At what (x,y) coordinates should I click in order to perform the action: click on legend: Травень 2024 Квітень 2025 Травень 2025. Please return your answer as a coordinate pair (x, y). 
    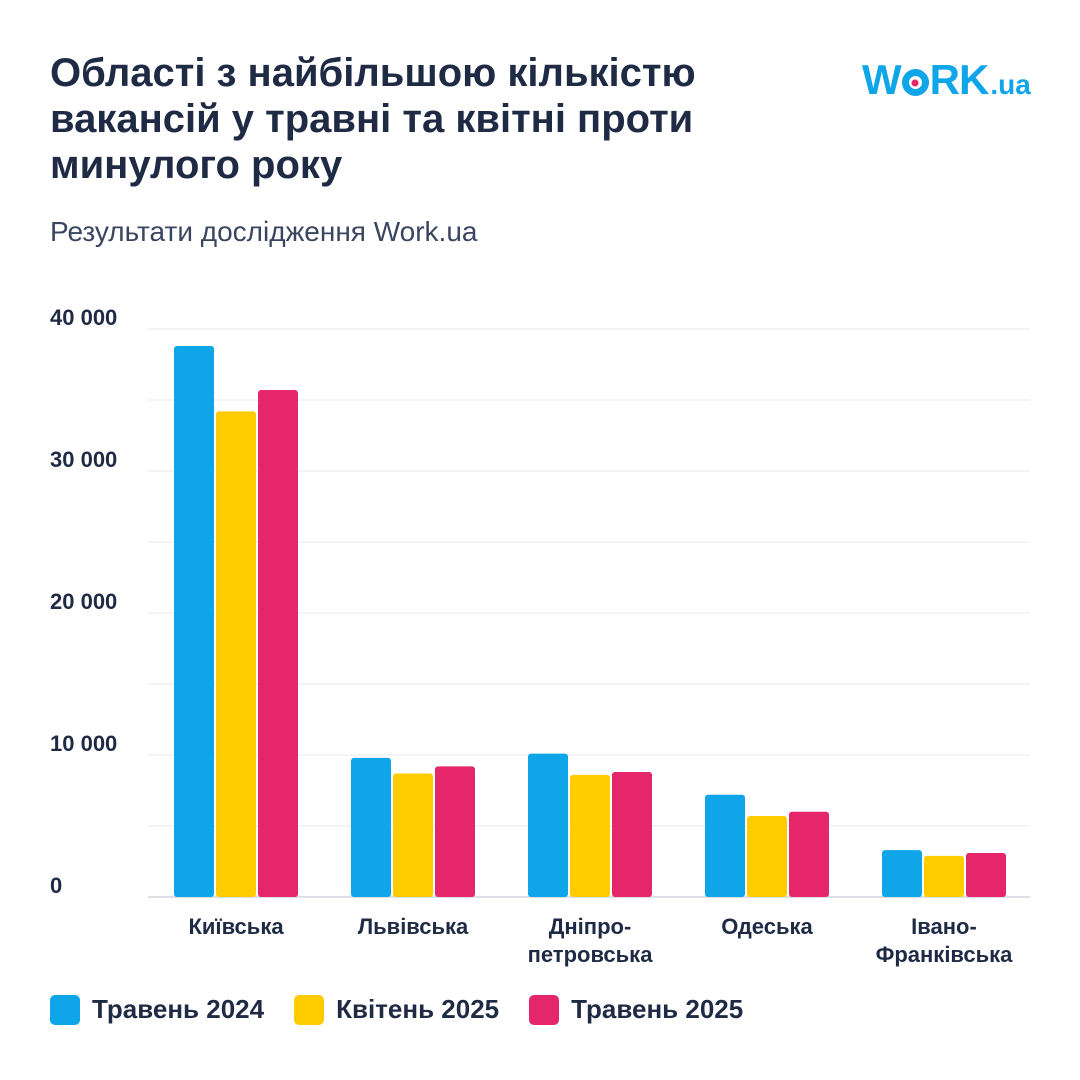
    Looking at the image, I should click on (396, 1009).